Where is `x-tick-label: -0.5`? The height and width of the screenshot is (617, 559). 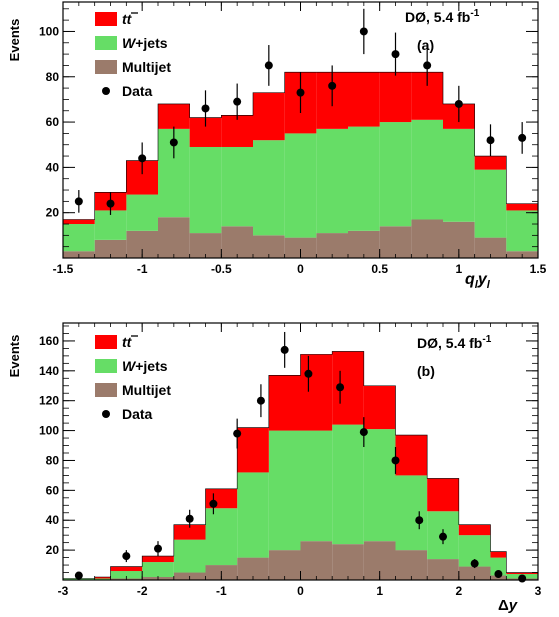
x-tick-label: -0.5 is located at coordinates (221, 269).